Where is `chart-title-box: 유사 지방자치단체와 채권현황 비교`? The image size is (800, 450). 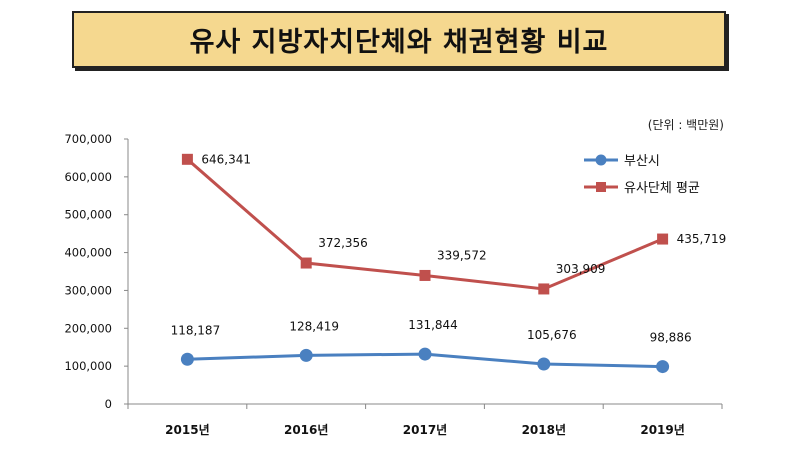
chart-title-box: 유사 지방자치단체와 채권현황 비교 is located at coordinates (399, 39).